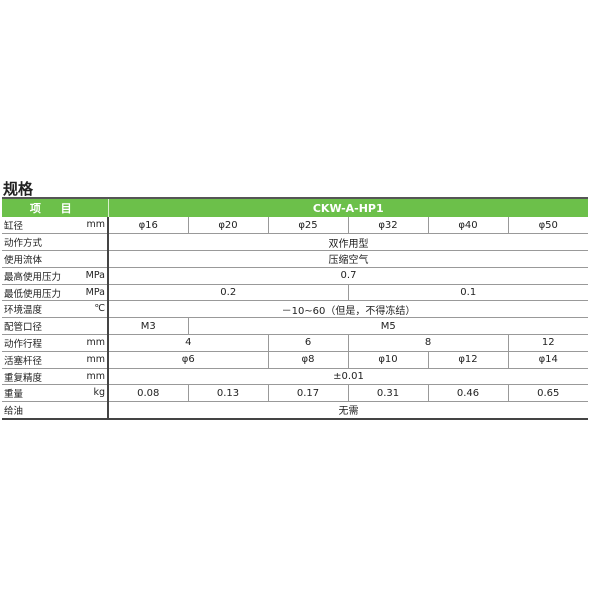 Image resolution: width=600 pixels, height=600 pixels. What do you see at coordinates (147, 226) in the screenshot?
I see `value-cell: φ16` at bounding box center [147, 226].